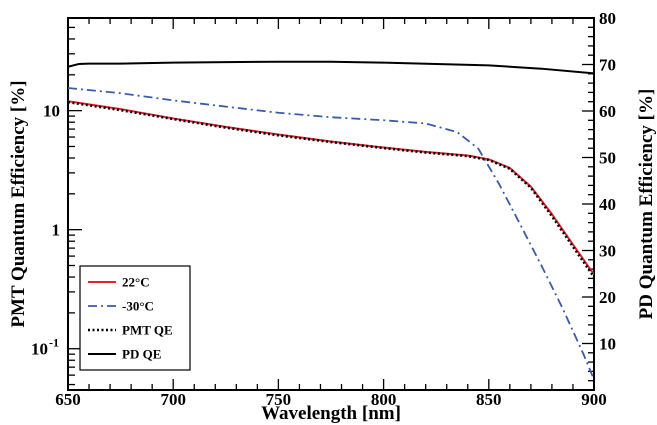 This screenshot has height=425, width=657. Describe the element at coordinates (279, 399) in the screenshot. I see `x-tick-label: 750` at that location.